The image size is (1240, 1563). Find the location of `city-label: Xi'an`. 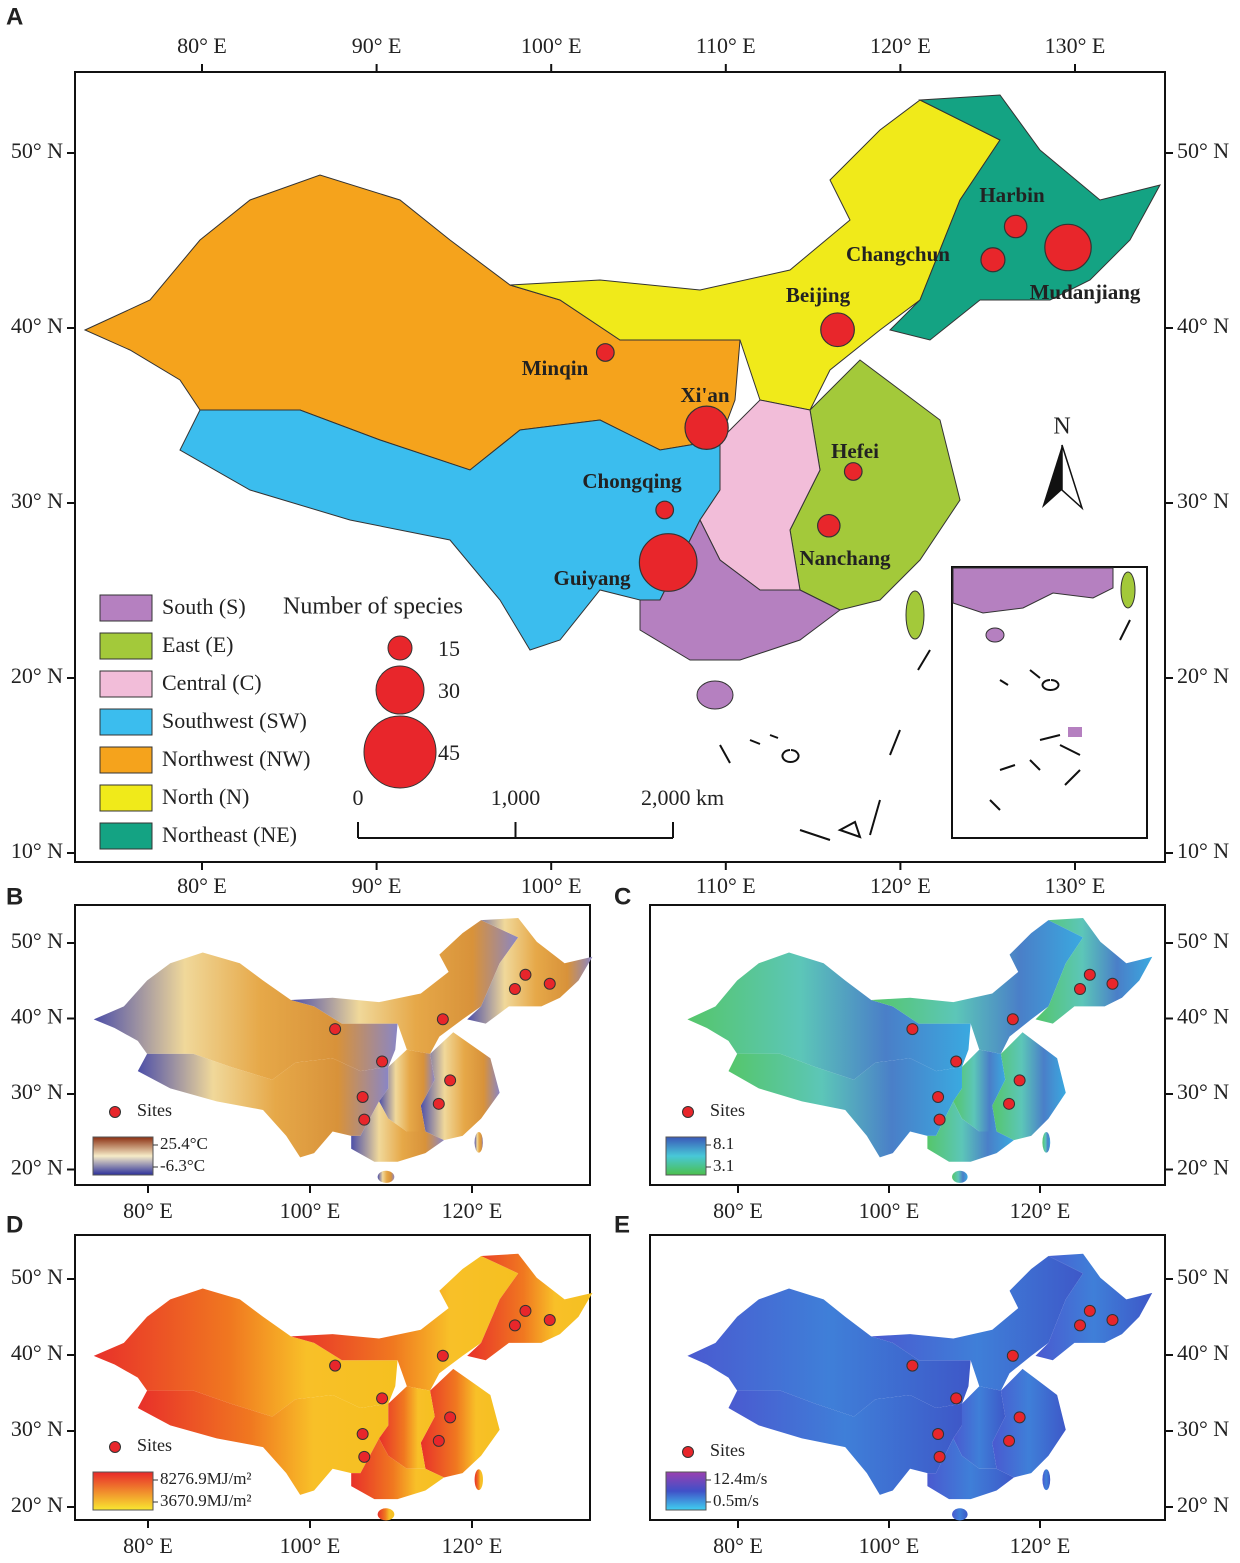

city-label: Xi'an is located at coordinates (704, 395).